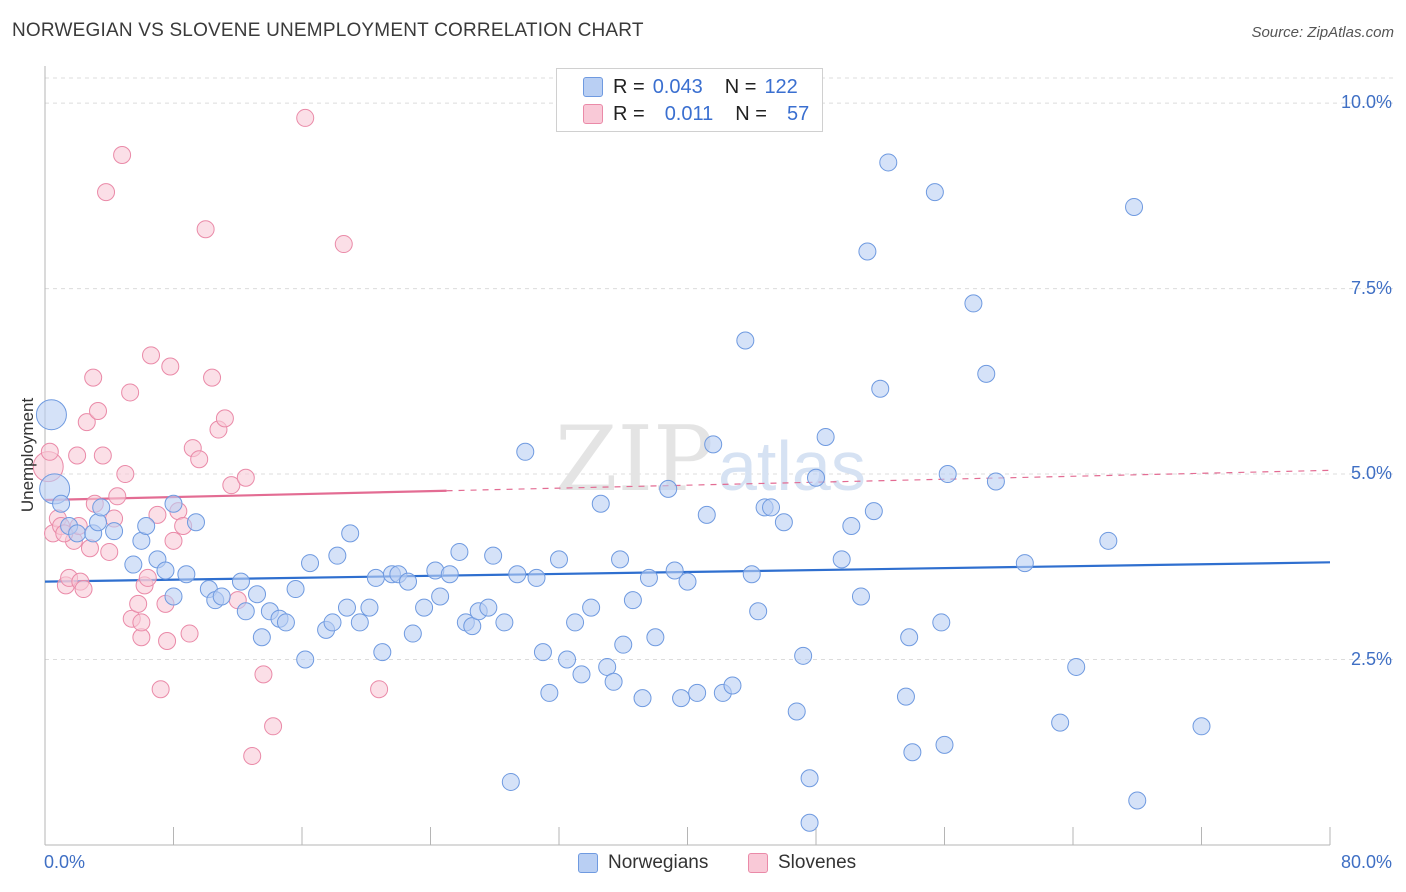 This screenshot has height=892, width=1406. Describe the element at coordinates (689, 100) in the screenshot. I see `stats-legend: R = 0.043 N = 122 R = 0.011 N = 57` at that location.